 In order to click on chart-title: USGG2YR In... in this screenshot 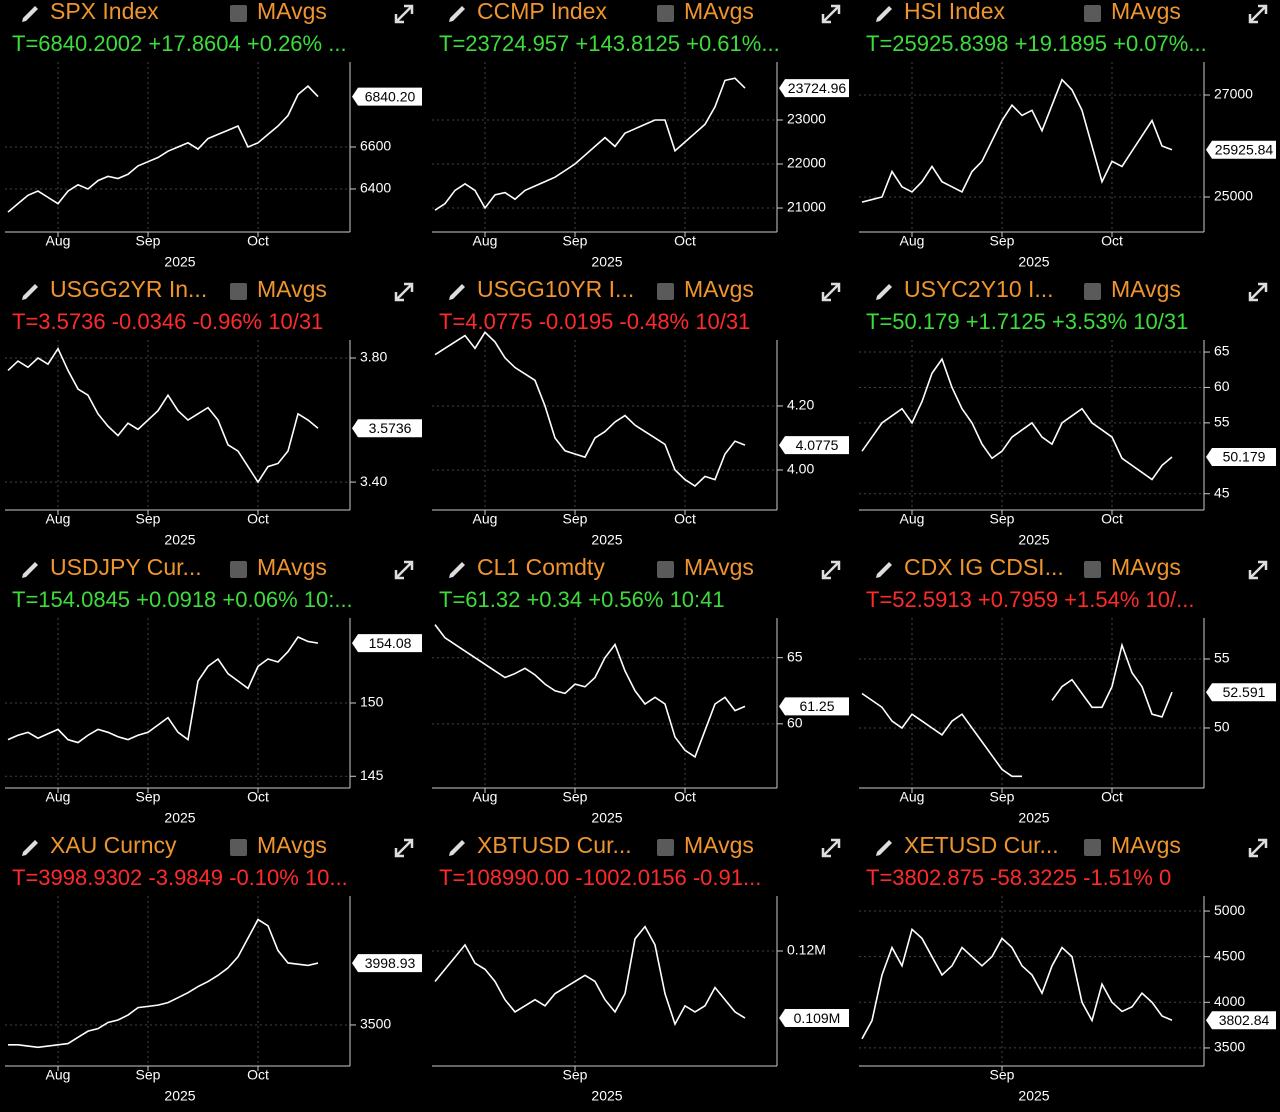, I will do `click(128, 289)`.